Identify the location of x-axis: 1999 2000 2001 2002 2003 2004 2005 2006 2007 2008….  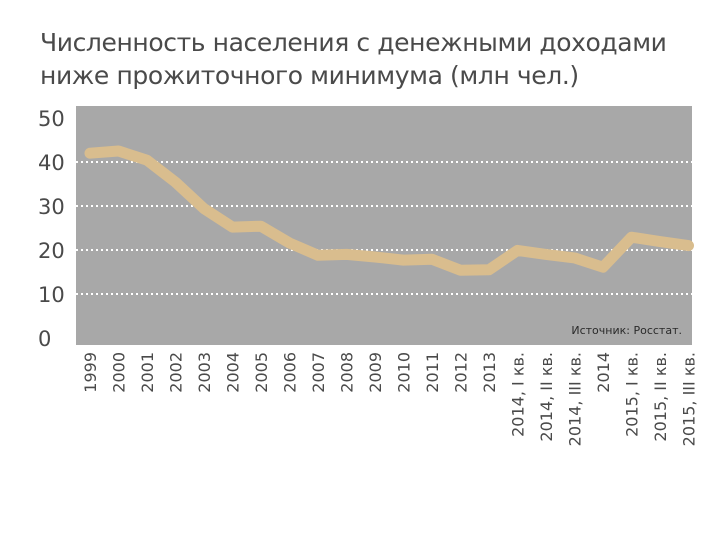
(390, 399).